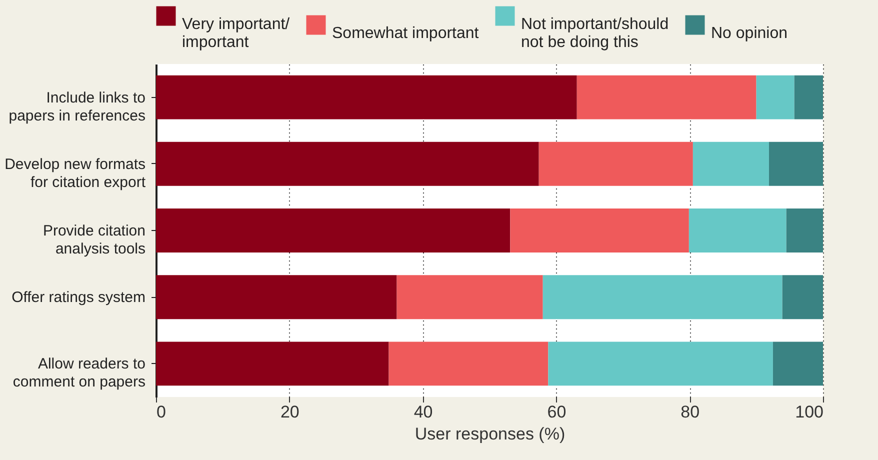  What do you see at coordinates (79, 373) in the screenshot?
I see `y-tick-label: Allow readers to comment on papers` at bounding box center [79, 373].